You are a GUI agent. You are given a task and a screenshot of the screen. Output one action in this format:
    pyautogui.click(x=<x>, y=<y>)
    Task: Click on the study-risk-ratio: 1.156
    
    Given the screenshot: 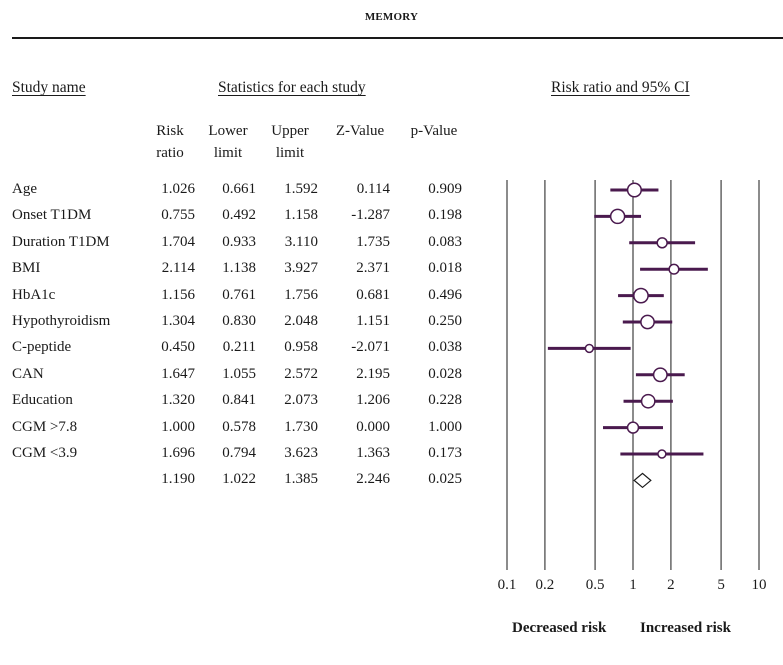 What is the action you would take?
    pyautogui.click(x=178, y=294)
    